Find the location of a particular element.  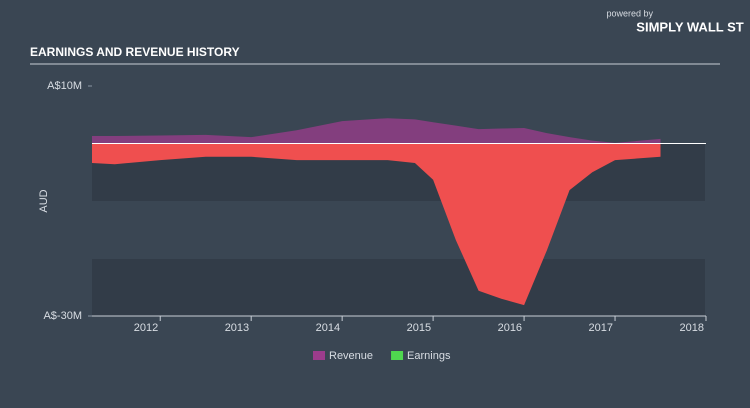

x-tick-label: 2015 is located at coordinates (419, 328).